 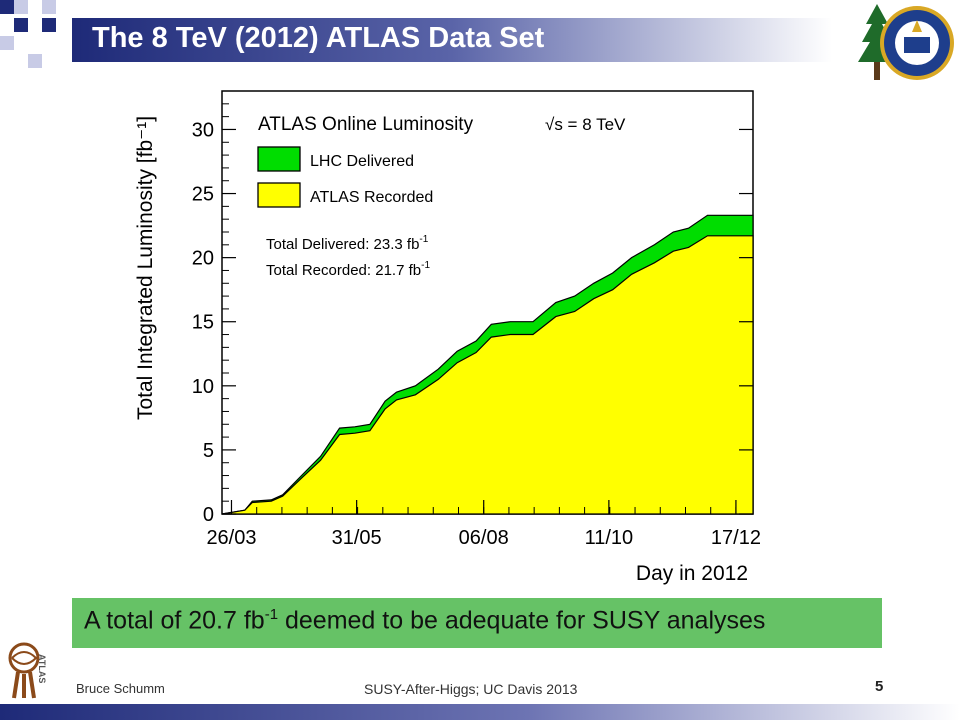 I want to click on x-tick-label: 26/03, so click(x=231, y=538).